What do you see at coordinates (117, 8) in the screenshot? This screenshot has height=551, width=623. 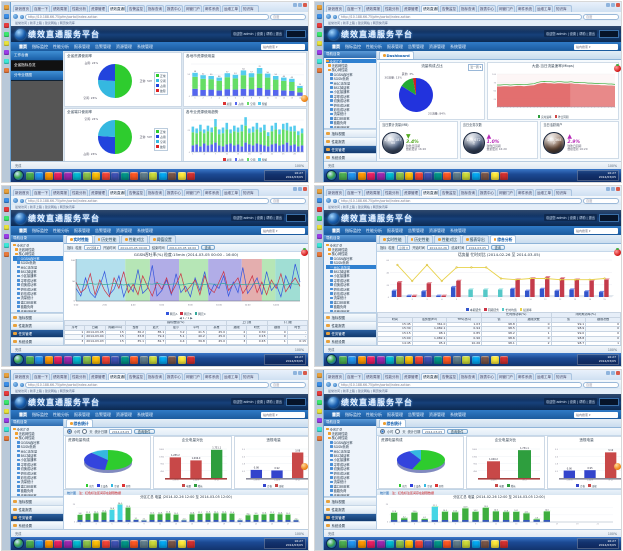 I see `browser-tab: 绩效直通服务平台` at bounding box center [117, 8].